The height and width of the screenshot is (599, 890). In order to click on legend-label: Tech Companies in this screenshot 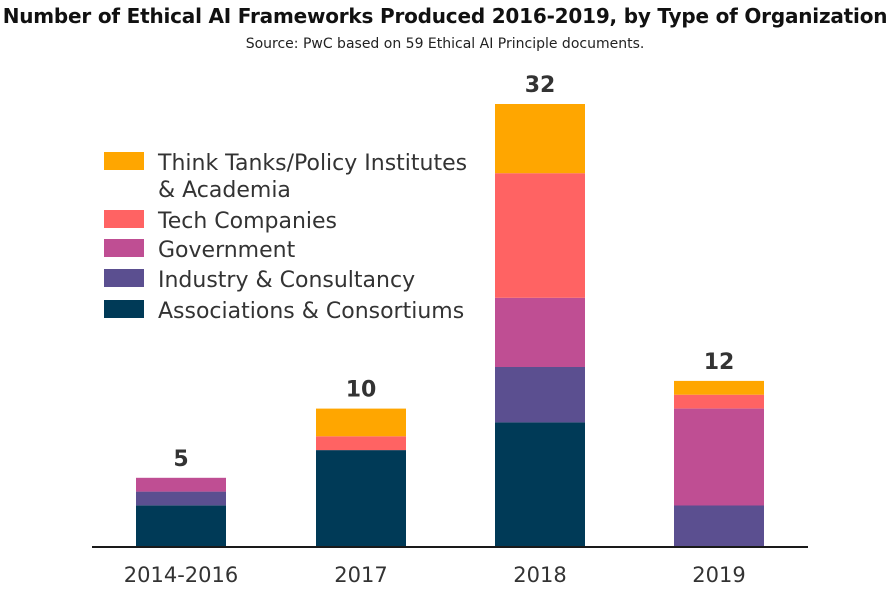, I will do `click(247, 221)`.